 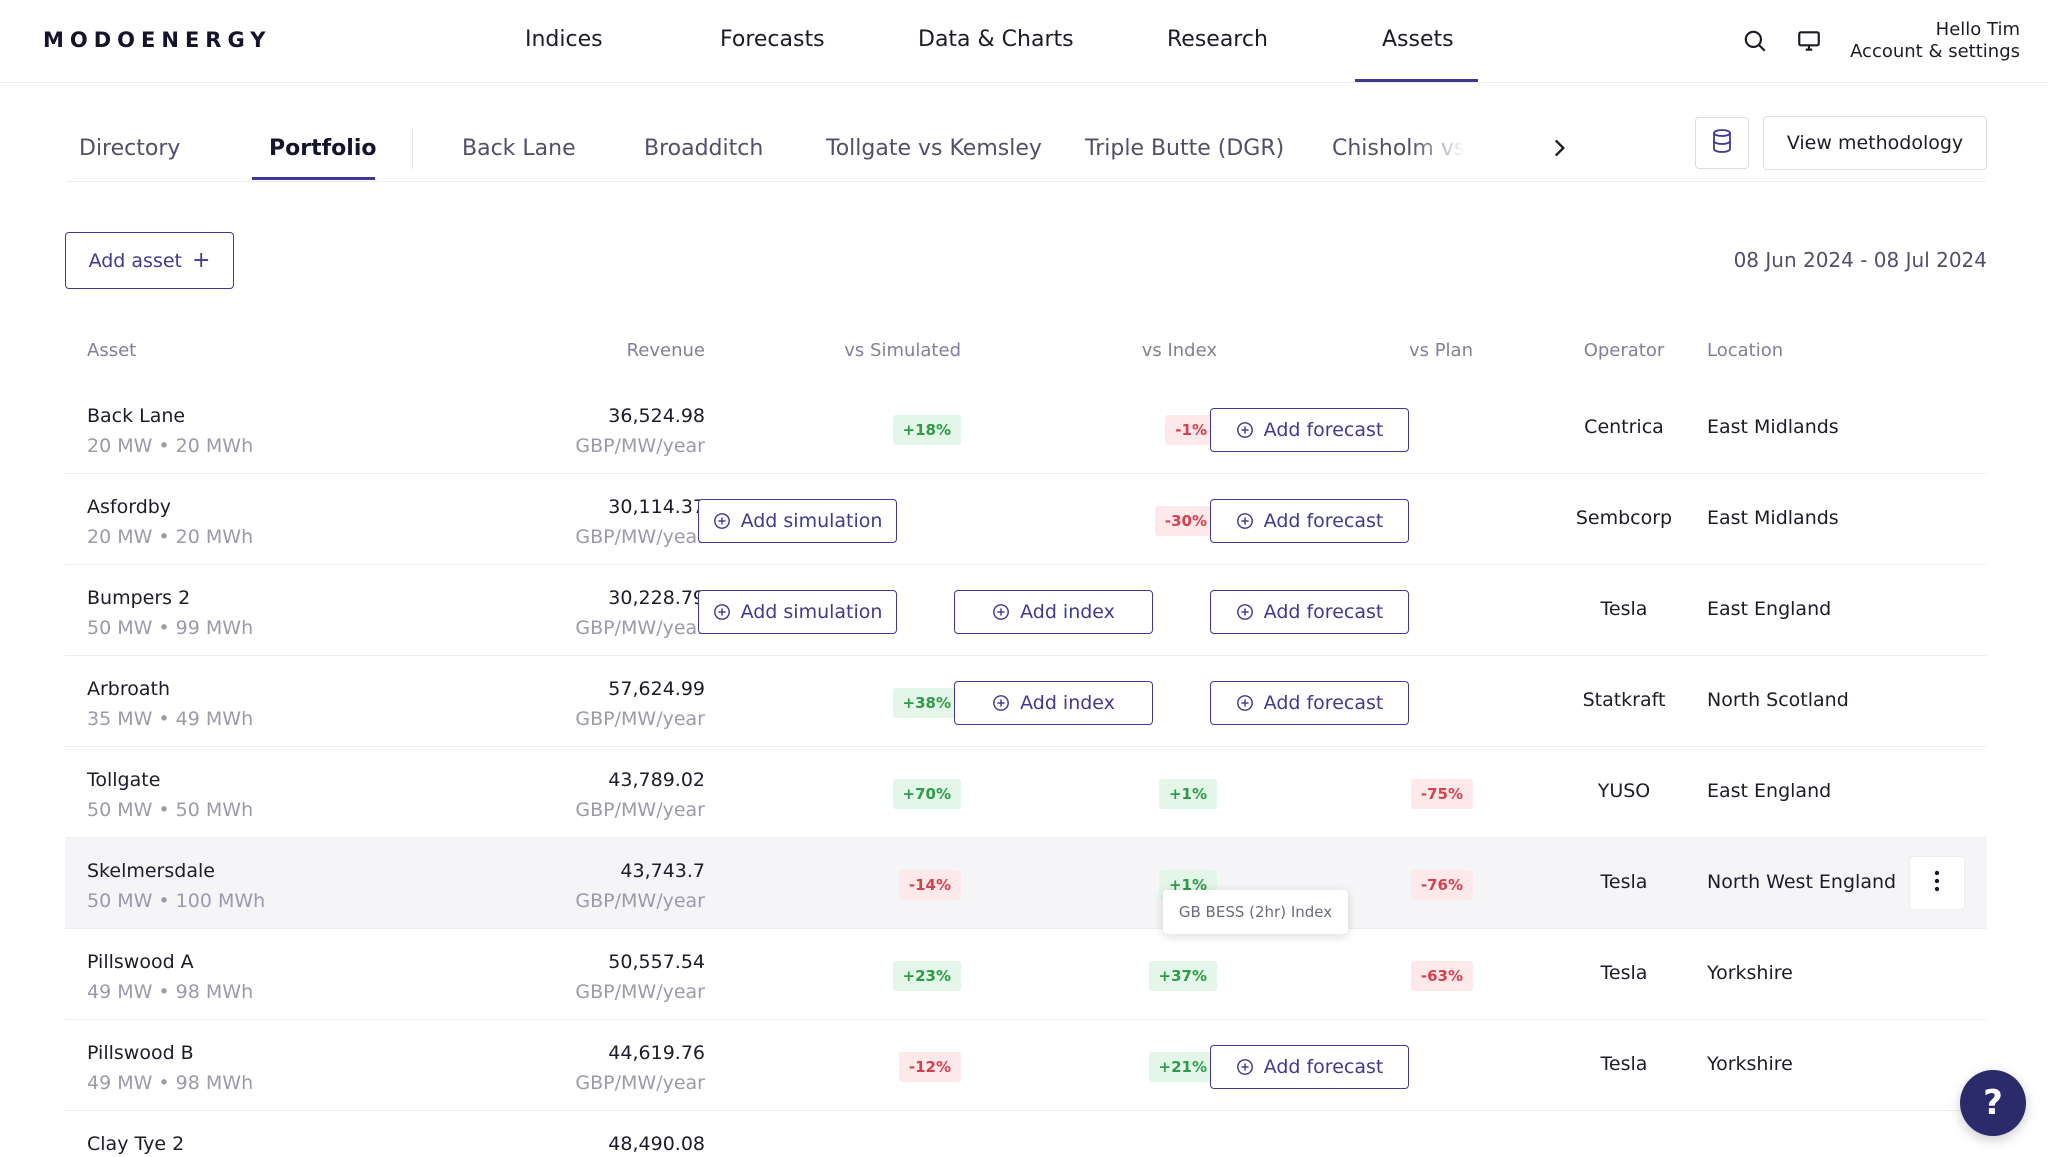 I want to click on header-revenue: Revenue, so click(x=665, y=350).